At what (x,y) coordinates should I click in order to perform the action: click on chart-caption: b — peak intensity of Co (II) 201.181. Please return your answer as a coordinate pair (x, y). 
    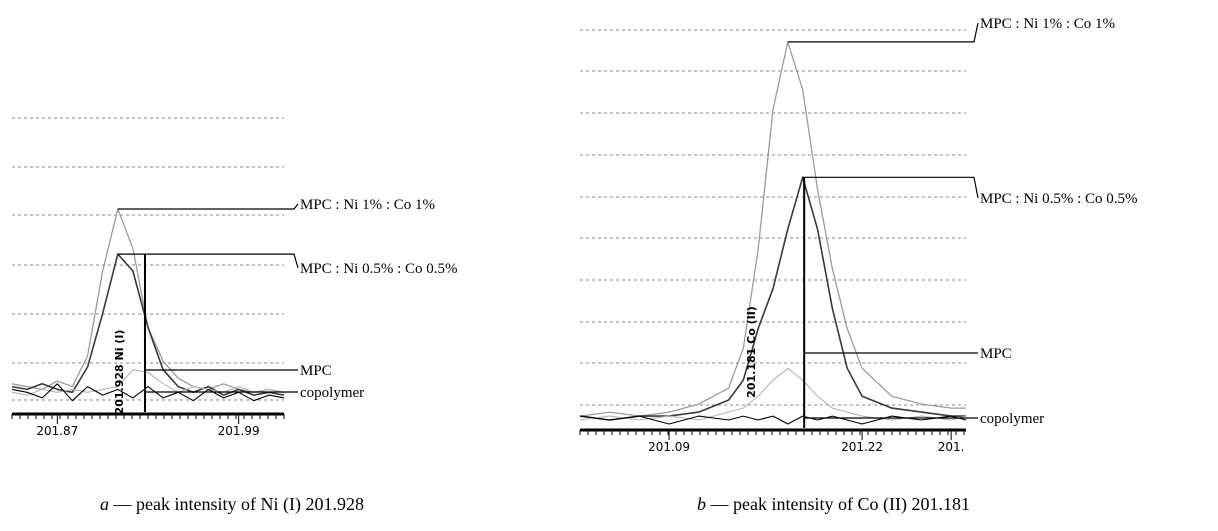
    Looking at the image, I should click on (833, 504).